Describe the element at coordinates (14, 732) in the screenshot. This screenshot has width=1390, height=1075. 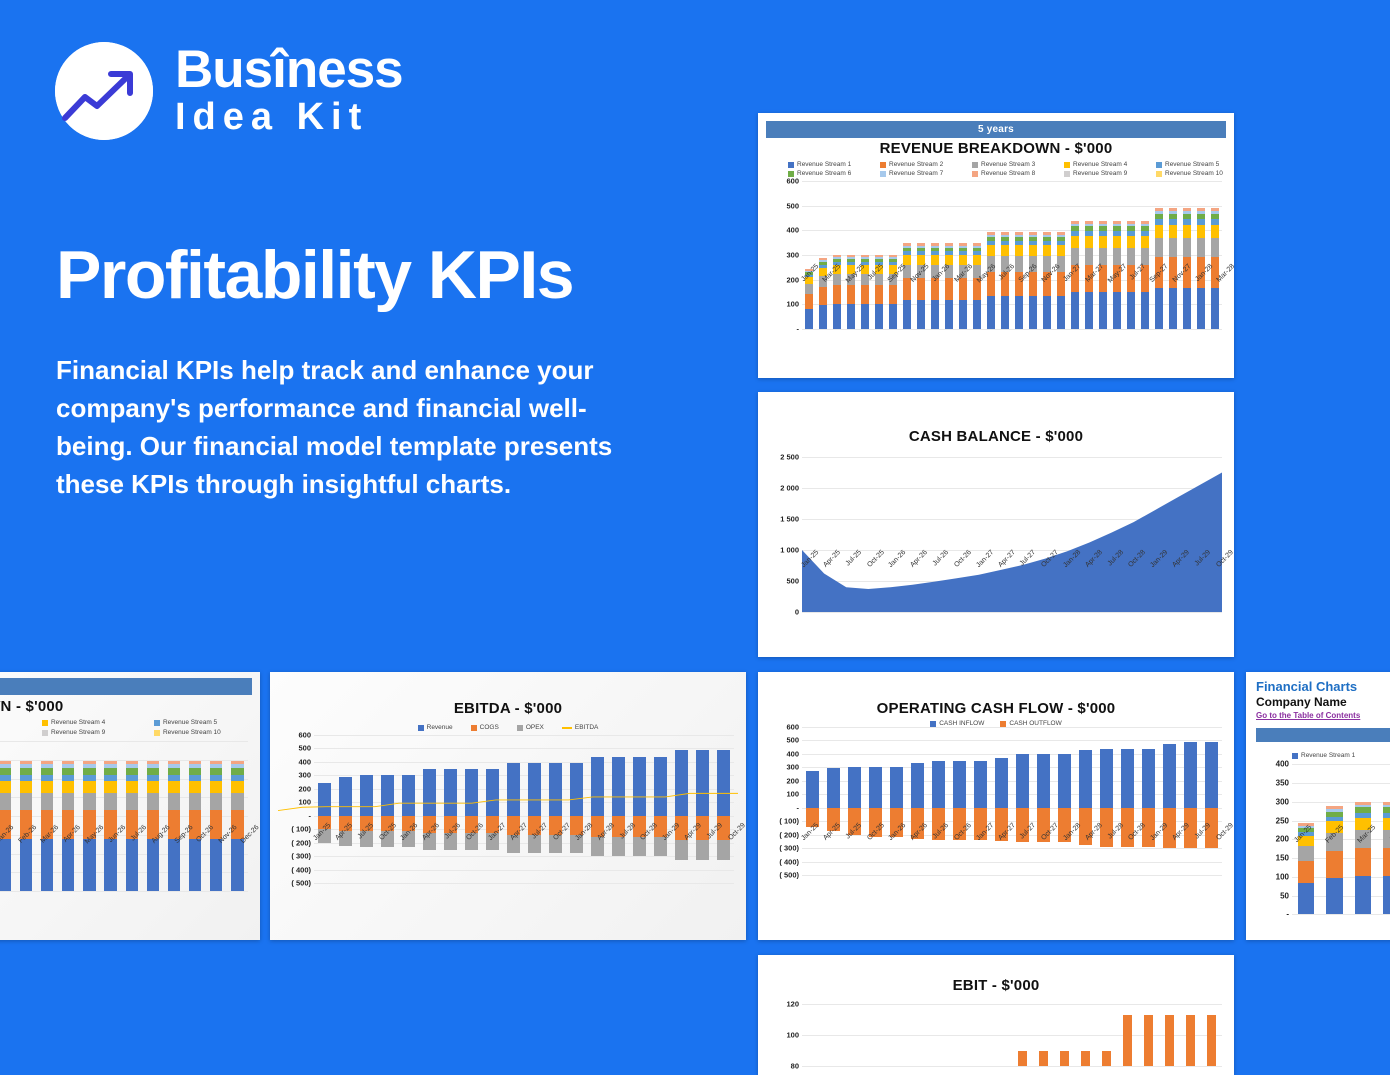
I see `legend-item: Revenue Stream 8` at that location.